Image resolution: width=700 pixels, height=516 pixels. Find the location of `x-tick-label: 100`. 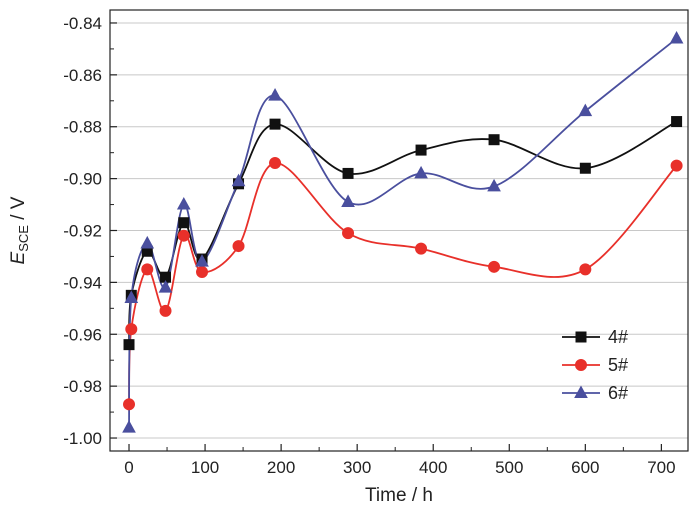

x-tick-label: 100 is located at coordinates (205, 467).